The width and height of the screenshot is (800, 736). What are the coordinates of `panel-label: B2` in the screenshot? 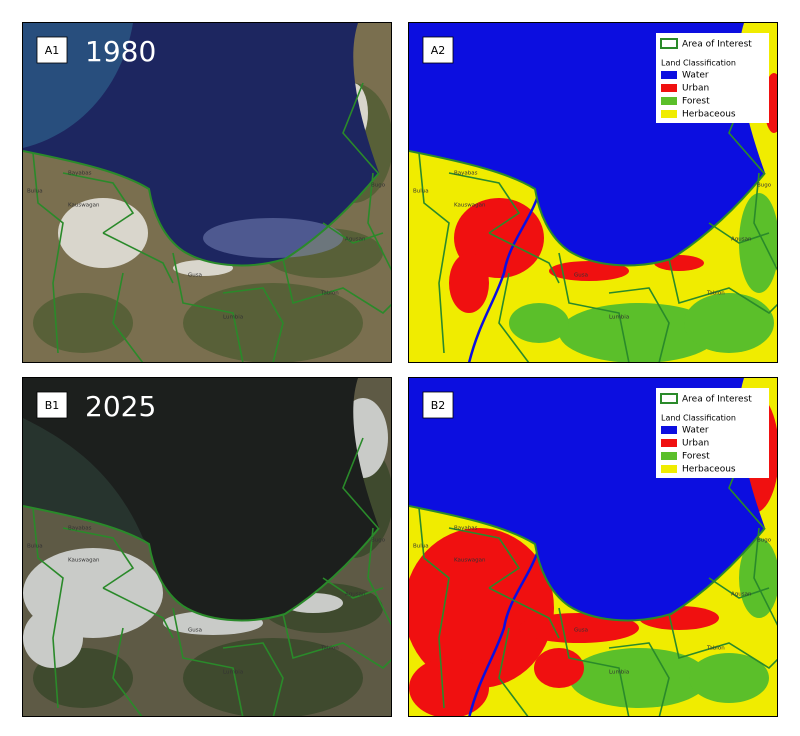 It's located at (438, 405).